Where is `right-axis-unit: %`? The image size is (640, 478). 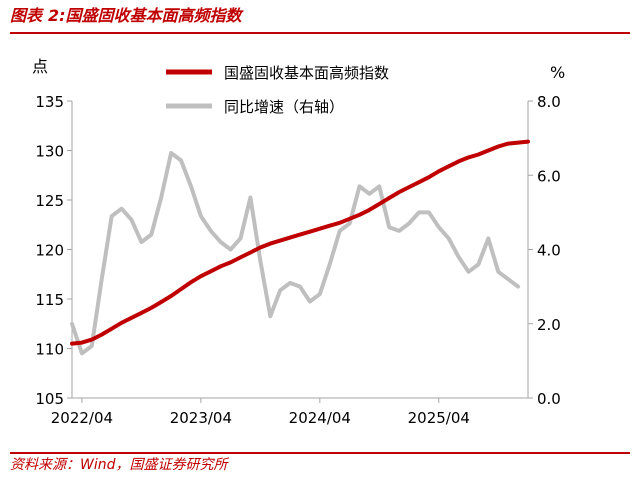
right-axis-unit: % is located at coordinates (557, 72).